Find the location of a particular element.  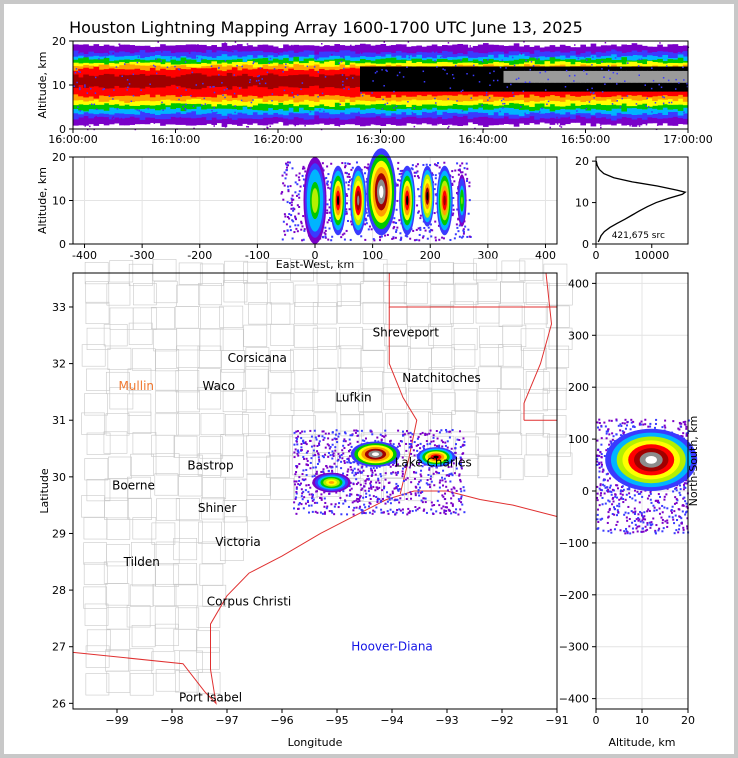

altitude-time-panel is located at coordinates (381, 86).